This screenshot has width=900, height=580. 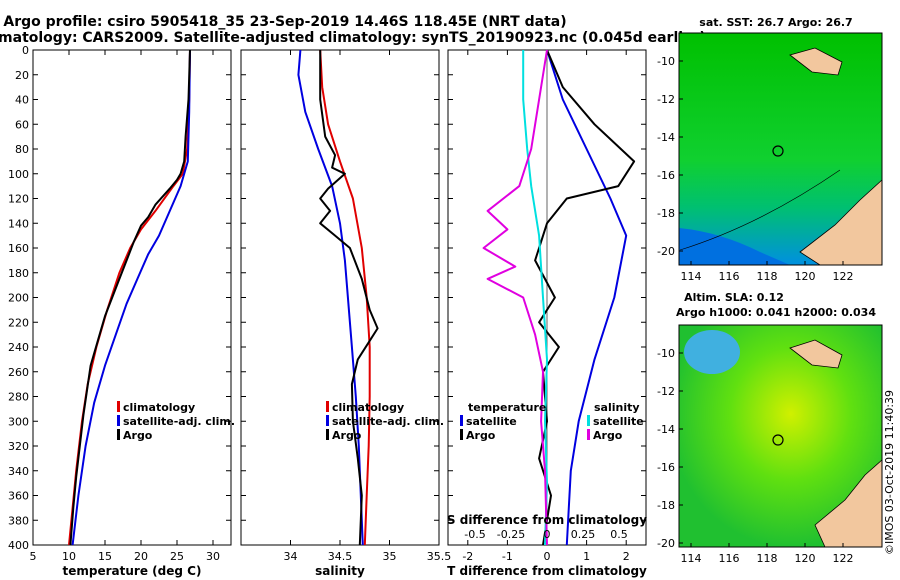 I want to click on x-tick-label: 34, so click(x=291, y=556).